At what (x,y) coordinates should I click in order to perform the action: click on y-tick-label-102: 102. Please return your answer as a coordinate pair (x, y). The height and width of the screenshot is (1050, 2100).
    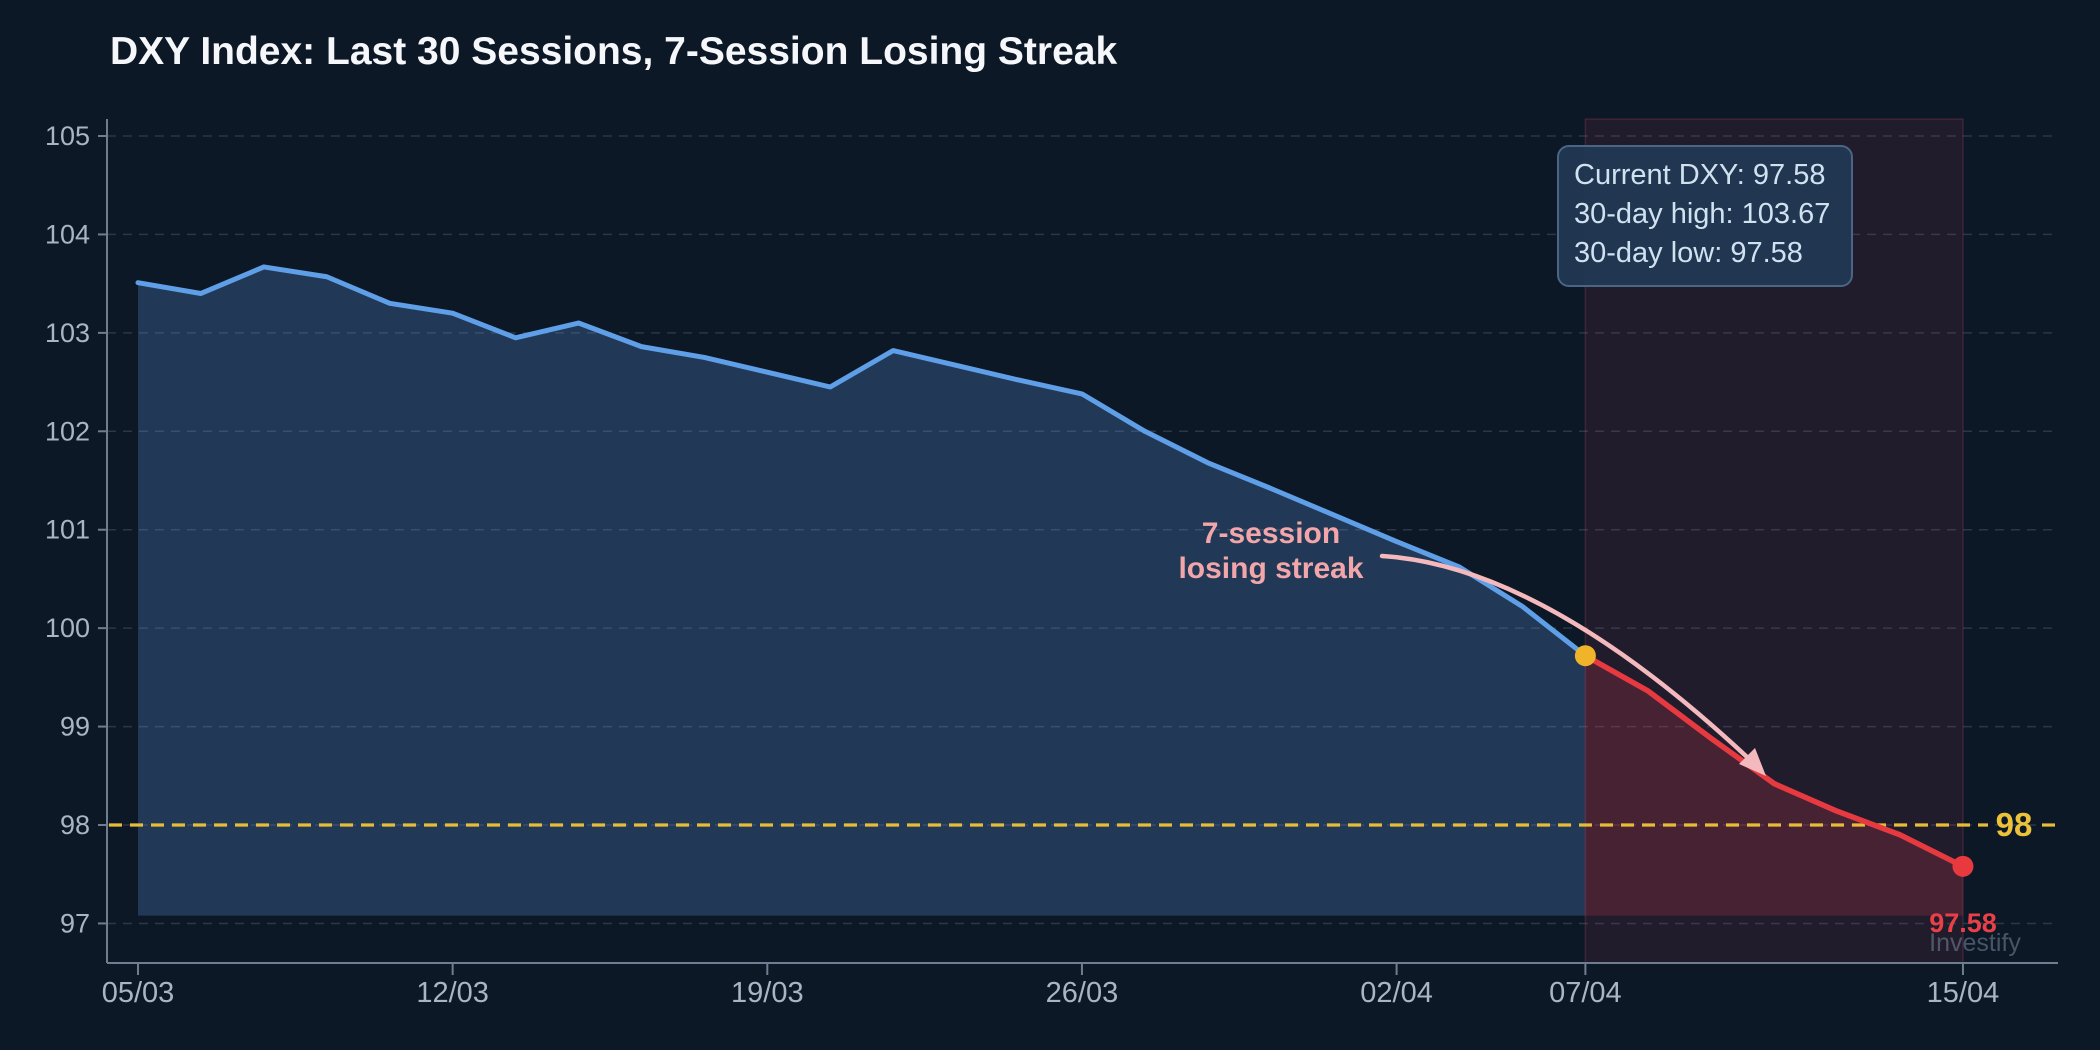
    Looking at the image, I should click on (67, 431).